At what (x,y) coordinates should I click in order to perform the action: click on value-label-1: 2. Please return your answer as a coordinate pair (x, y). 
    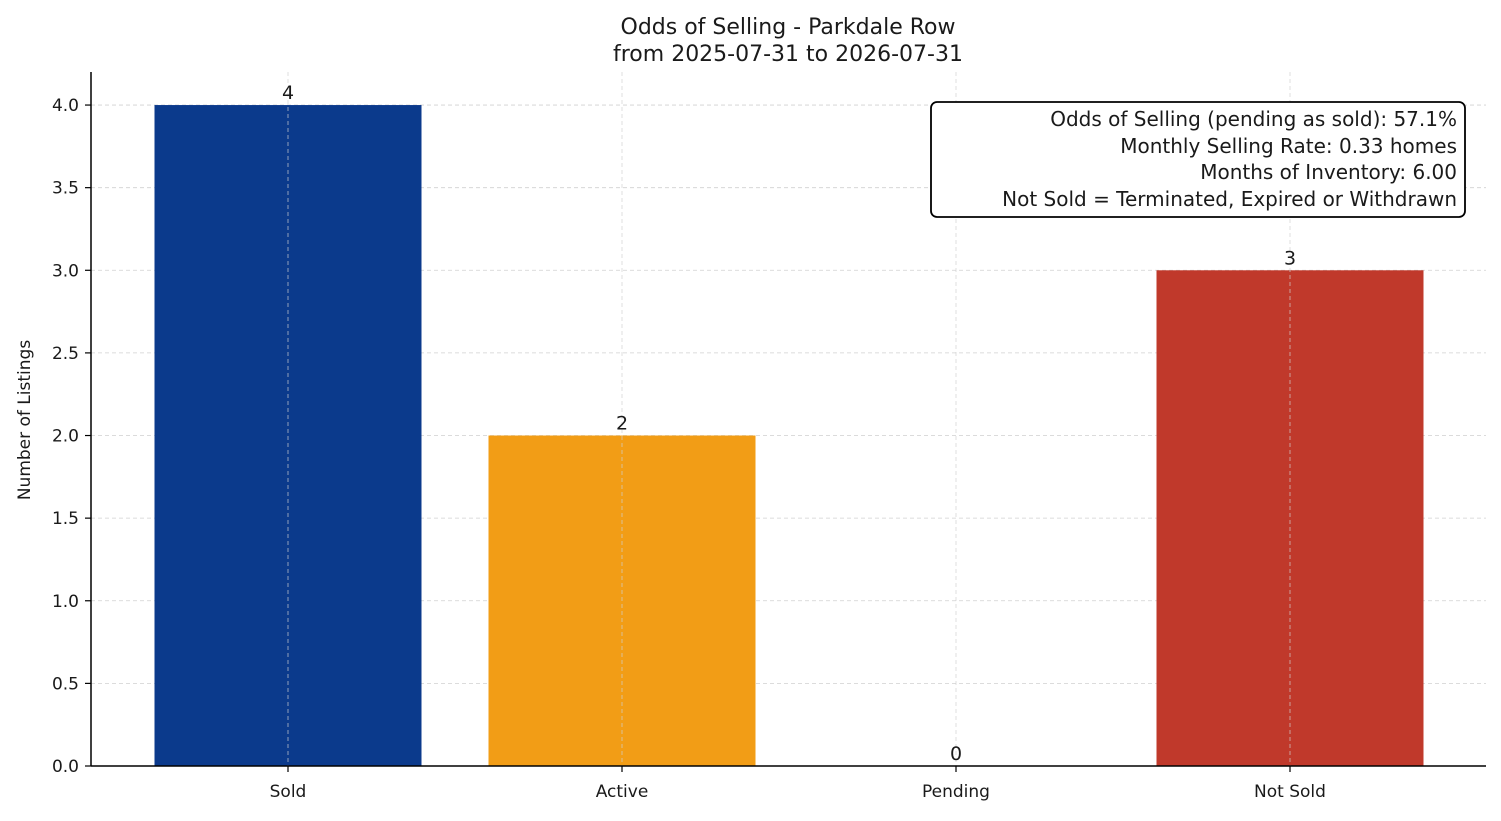
    Looking at the image, I should click on (622, 424).